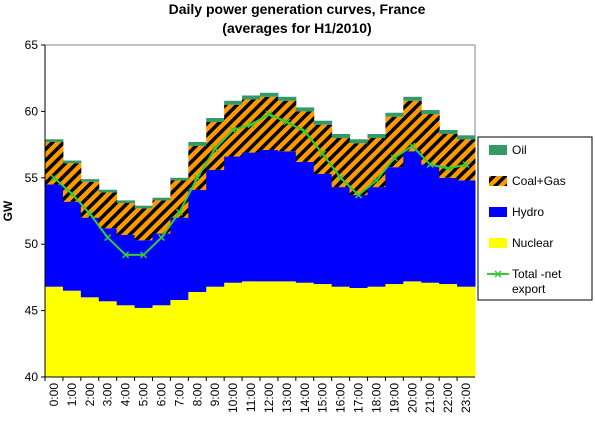  What do you see at coordinates (341, 398) in the screenshot?
I see `x-tick-label: 16:00` at bounding box center [341, 398].